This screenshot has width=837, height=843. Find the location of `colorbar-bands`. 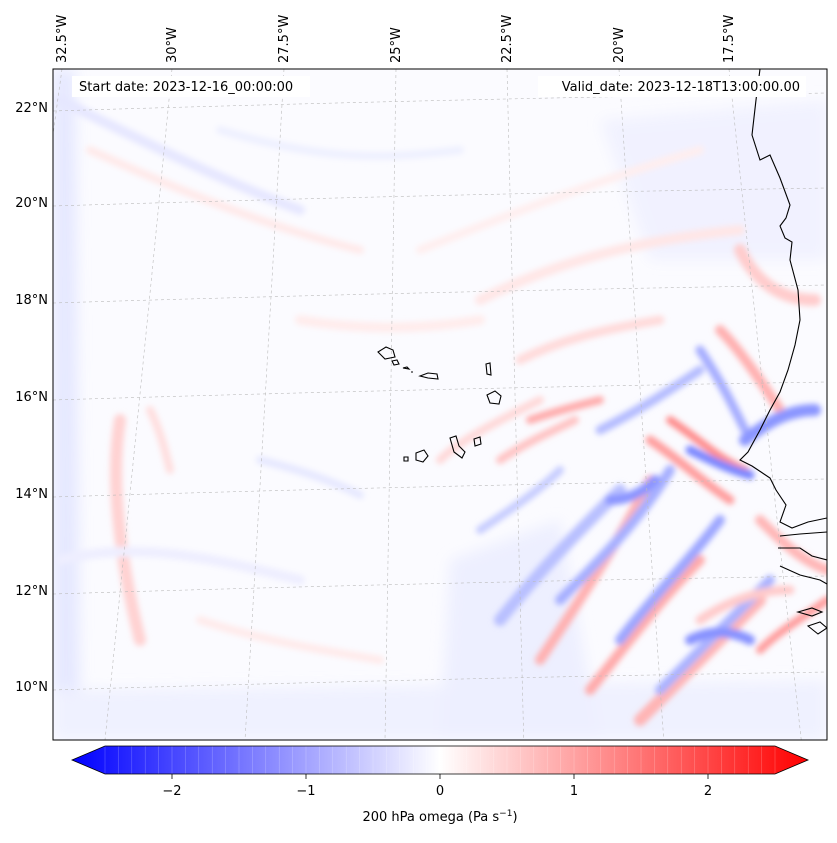

colorbar-bands is located at coordinates (440, 760).